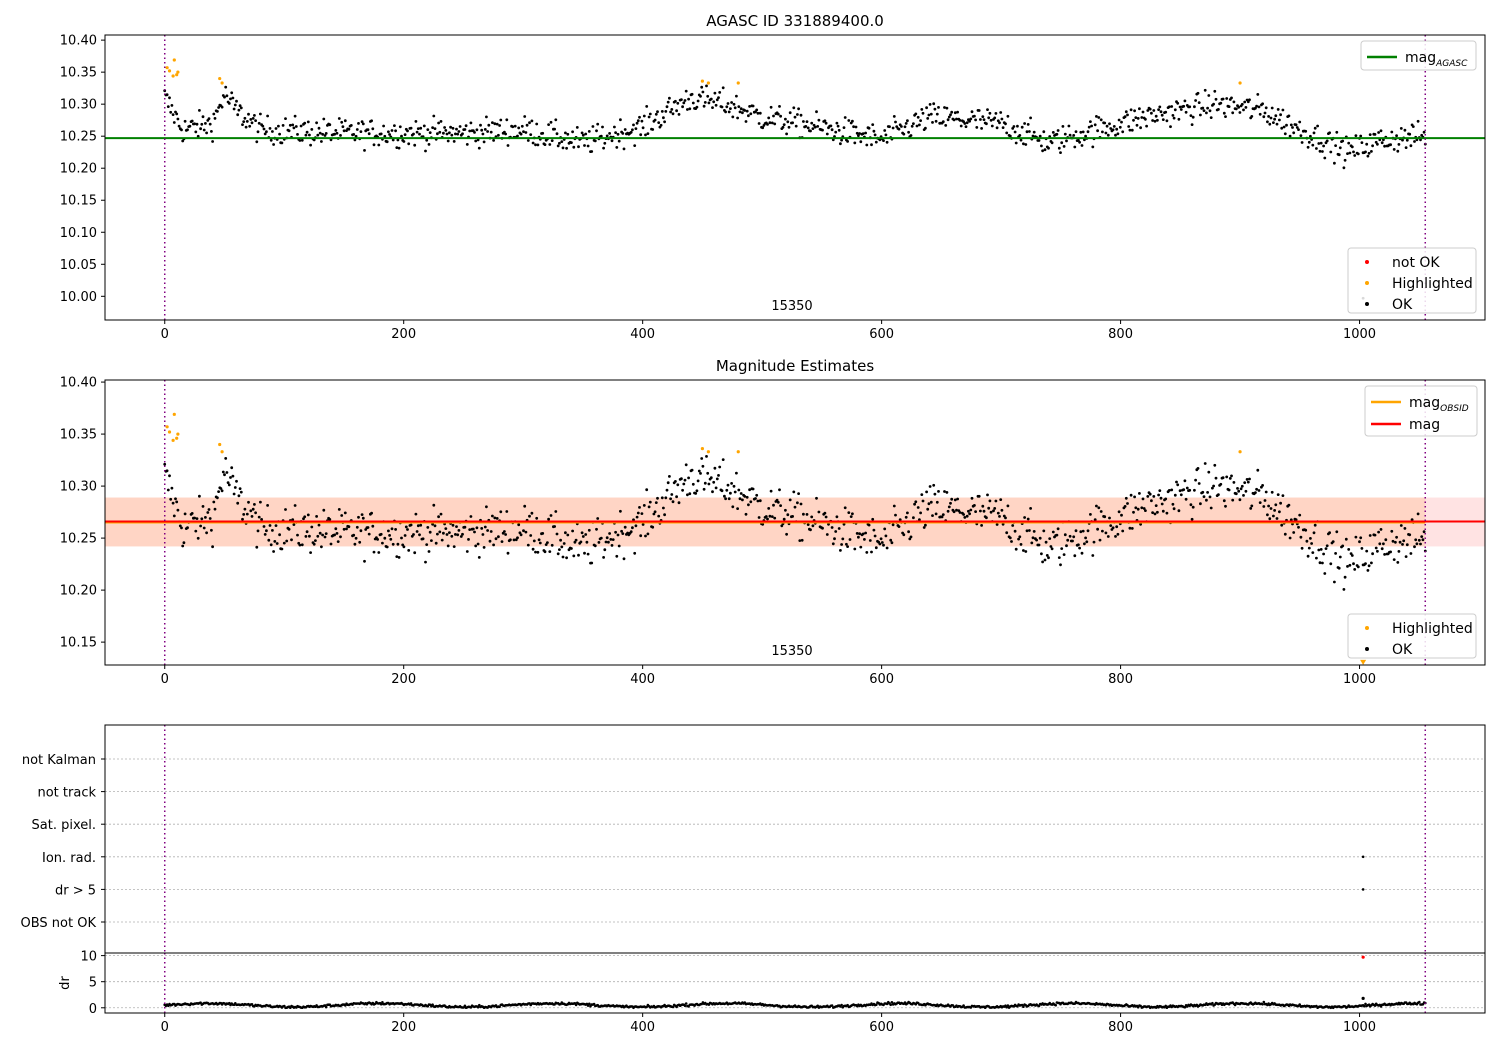  What do you see at coordinates (78, 201) in the screenshot?
I see `y-tick-label: 10.15` at bounding box center [78, 201].